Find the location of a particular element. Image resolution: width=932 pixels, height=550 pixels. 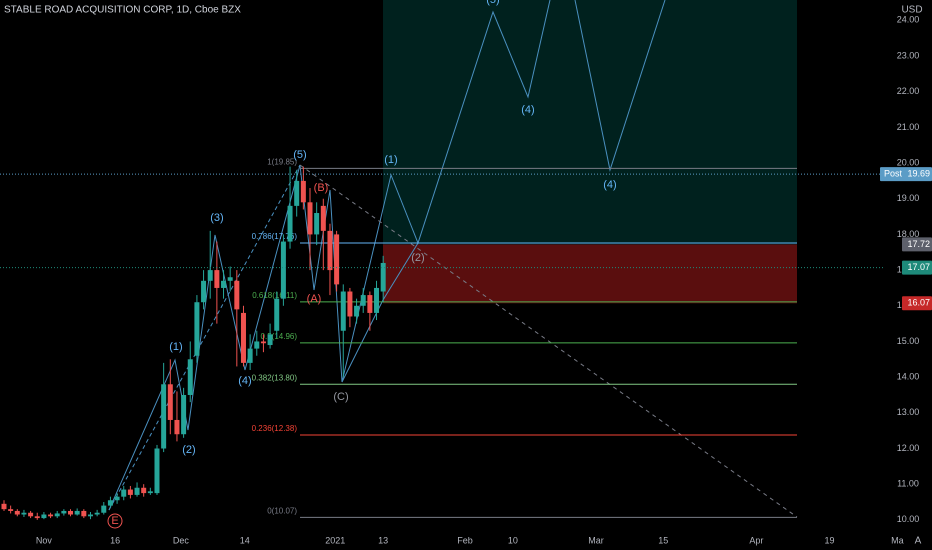

y-tick-label: 18.00 is located at coordinates (908, 234).